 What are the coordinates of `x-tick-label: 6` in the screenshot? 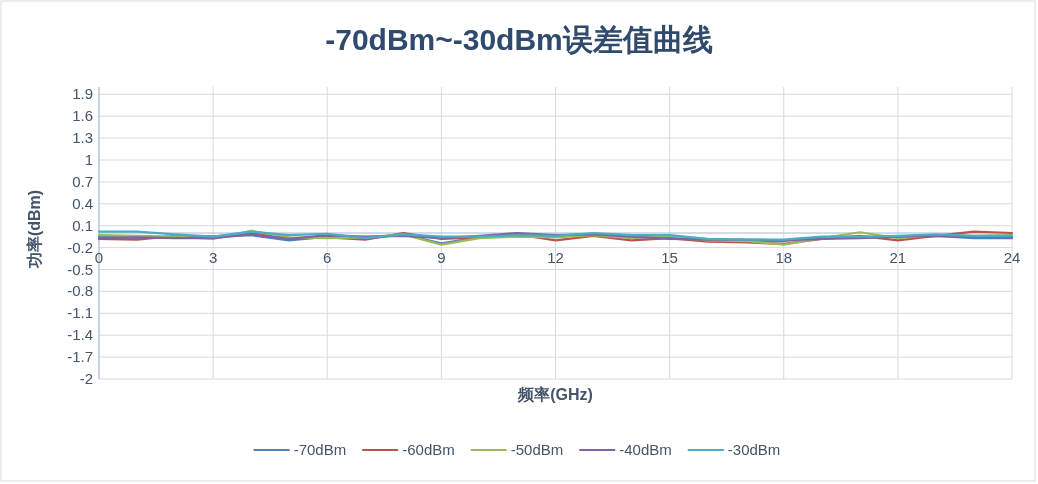 It's located at (327, 257).